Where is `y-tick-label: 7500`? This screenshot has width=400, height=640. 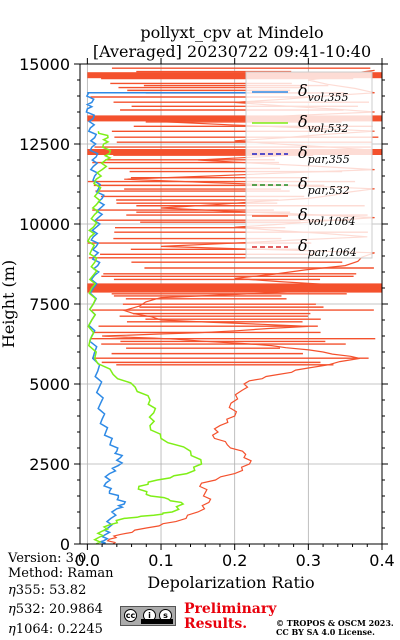
y-tick-label: 7500 is located at coordinates (49, 304).